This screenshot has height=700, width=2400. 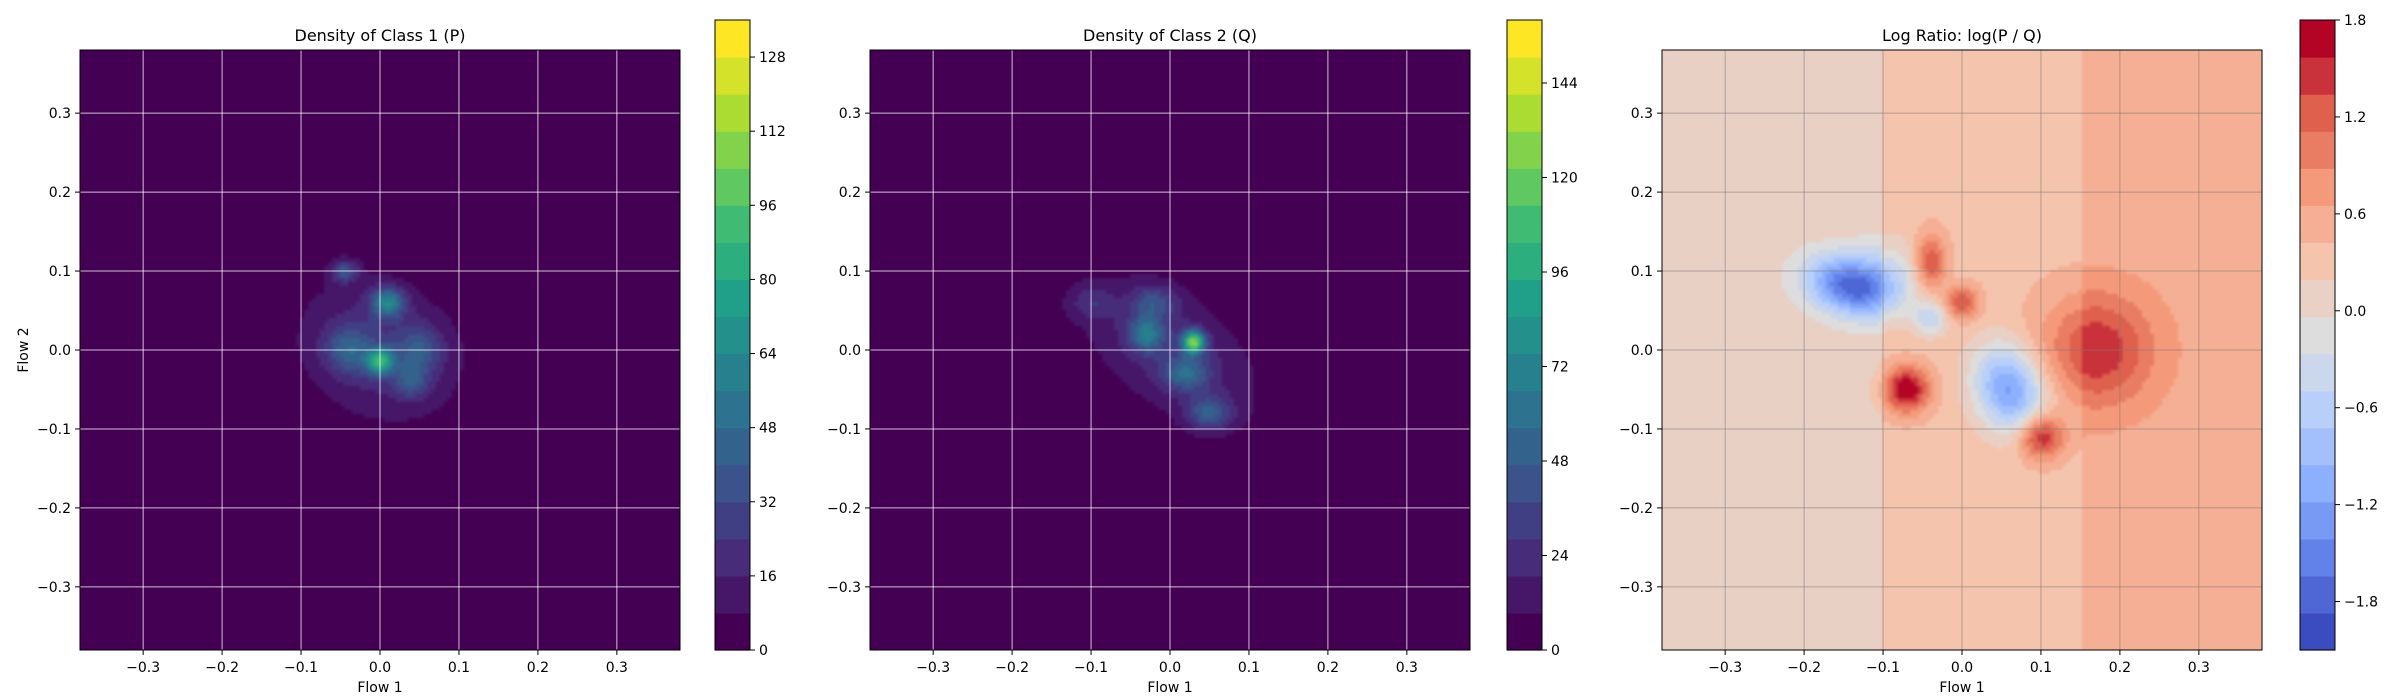 What do you see at coordinates (1642, 272) in the screenshot?
I see `y-tick-label: 0.1` at bounding box center [1642, 272].